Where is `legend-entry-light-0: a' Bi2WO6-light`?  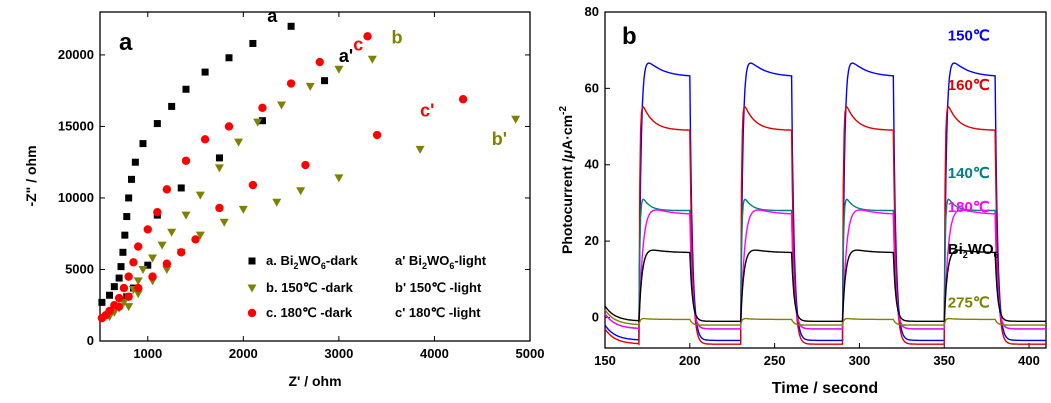
legend-entry-light-0: a' Bi2WO6-light is located at coordinates (441, 262).